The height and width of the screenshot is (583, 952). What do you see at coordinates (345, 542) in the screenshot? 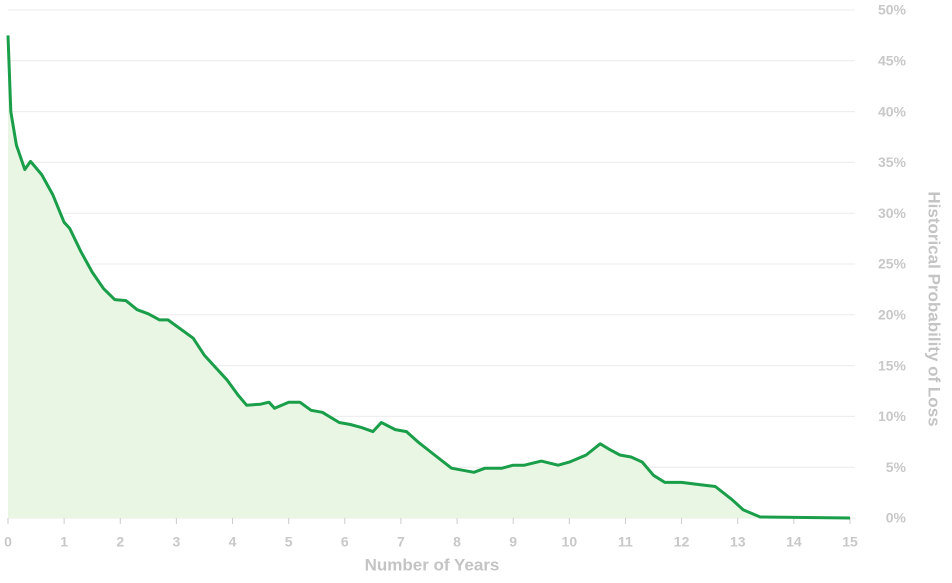
I see `x-tick-label: 6` at bounding box center [345, 542].